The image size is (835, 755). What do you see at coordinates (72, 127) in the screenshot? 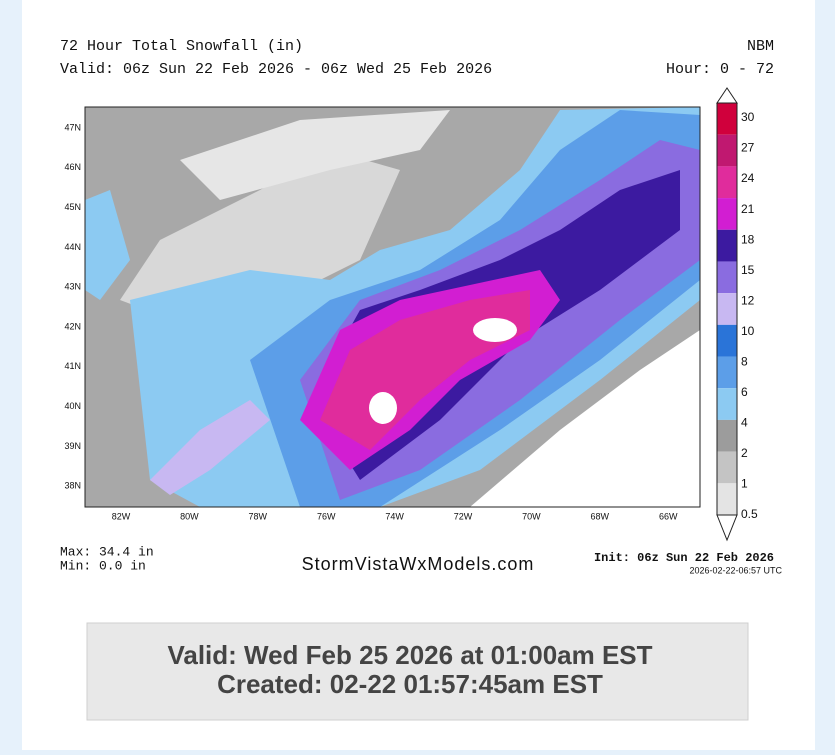
I see `lat-label: 47N` at bounding box center [72, 127].